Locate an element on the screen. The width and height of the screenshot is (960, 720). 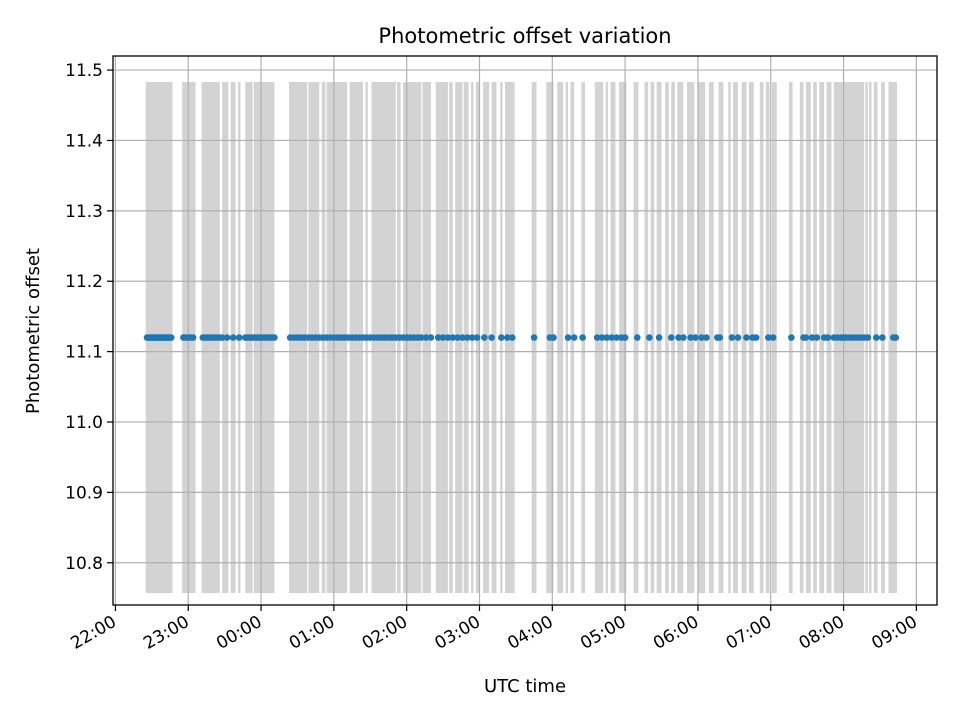
y-tick-label: 11.0 is located at coordinates (84, 423).